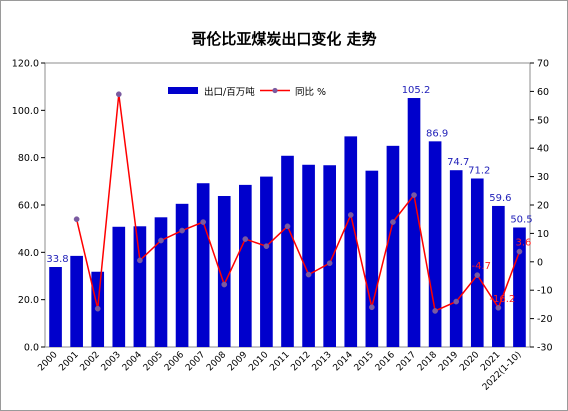 This screenshot has height=411, width=568. What do you see at coordinates (57, 259) in the screenshot?
I see `bar-data-label: 33.8` at bounding box center [57, 259].